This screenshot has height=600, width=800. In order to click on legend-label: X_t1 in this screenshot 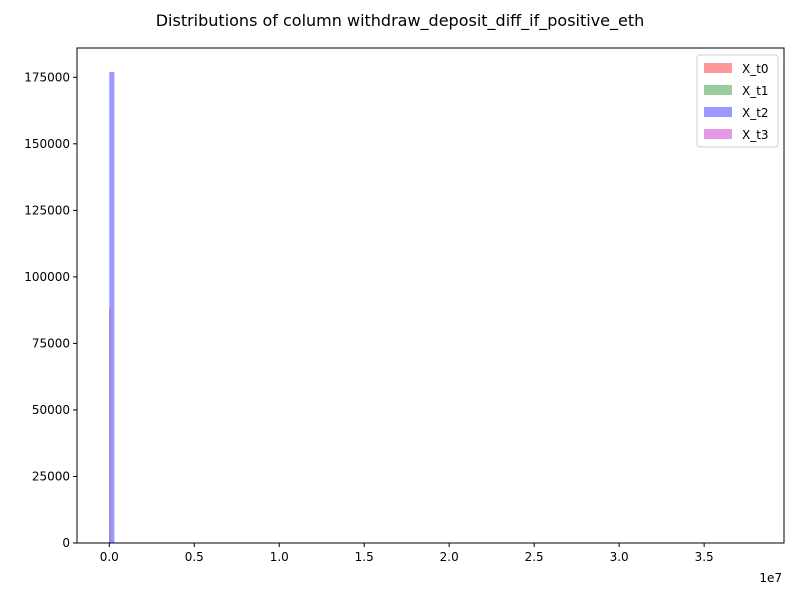, I will do `click(755, 91)`.